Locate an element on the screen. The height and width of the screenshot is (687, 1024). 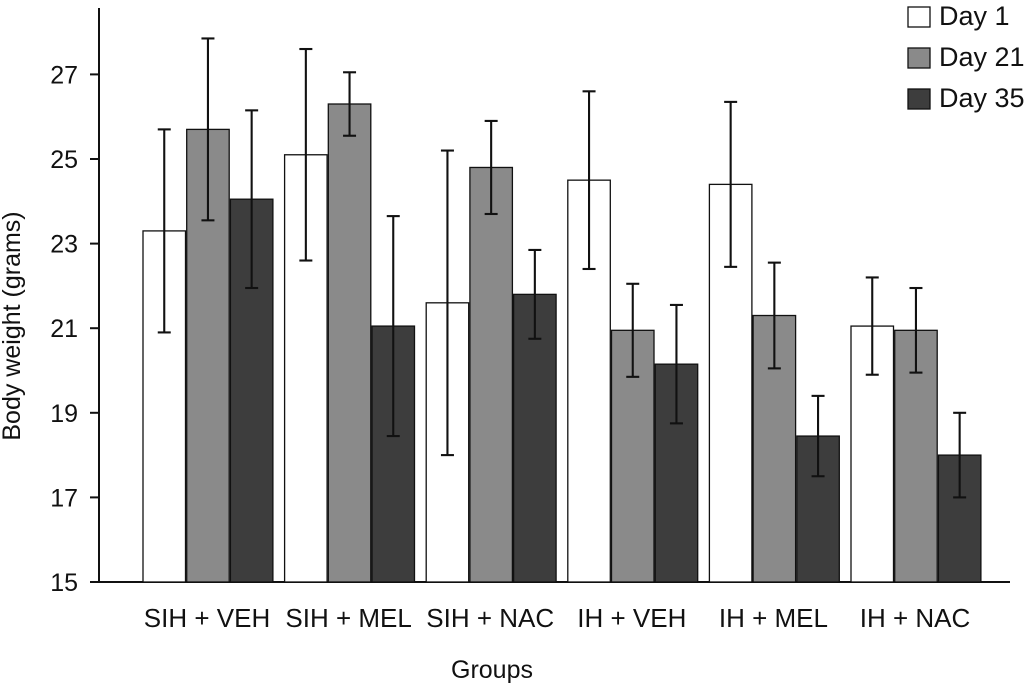
y-tick-label: 15 is located at coordinates (64, 583).